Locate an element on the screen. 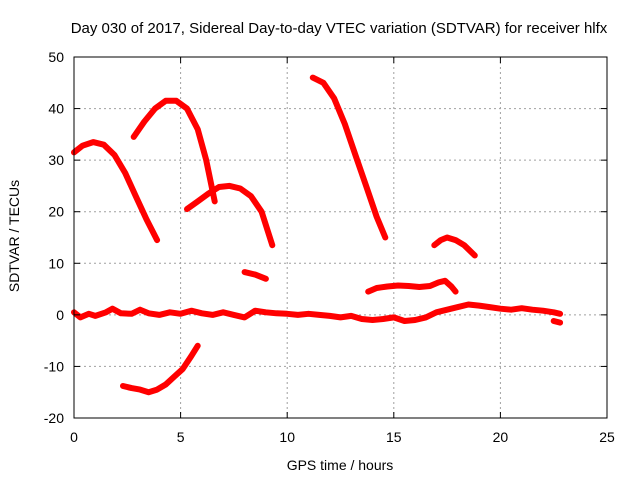 The height and width of the screenshot is (480, 640). y-tick-label: 10 is located at coordinates (56, 263).